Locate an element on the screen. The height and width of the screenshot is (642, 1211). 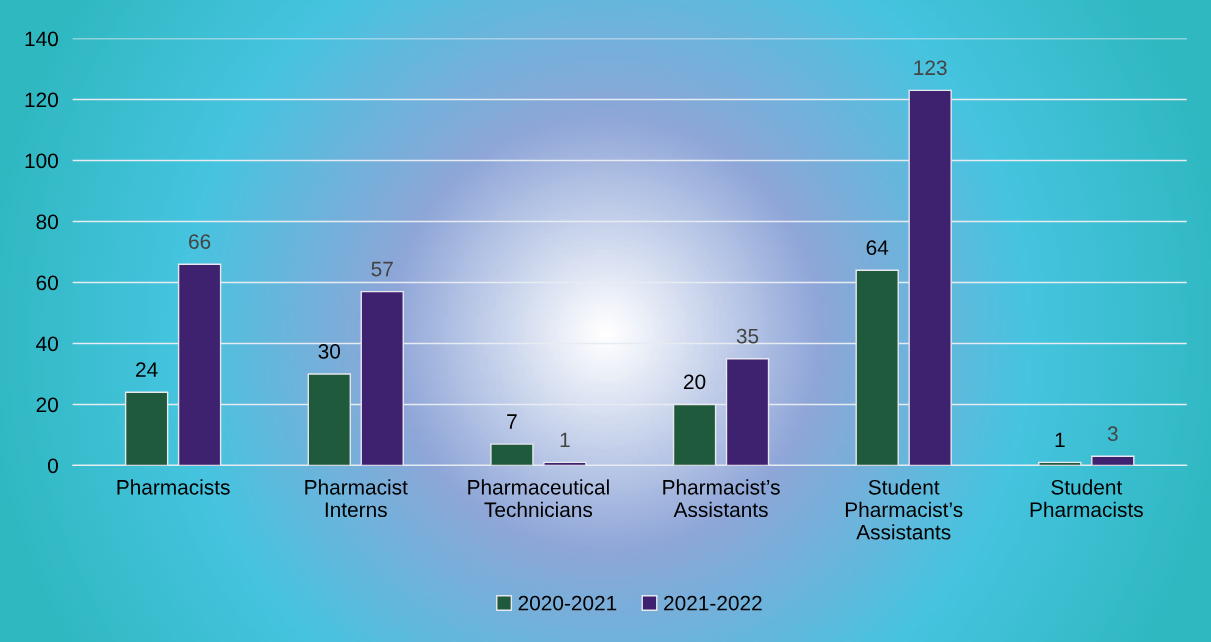
y-tick-label: 80 is located at coordinates (47, 222).